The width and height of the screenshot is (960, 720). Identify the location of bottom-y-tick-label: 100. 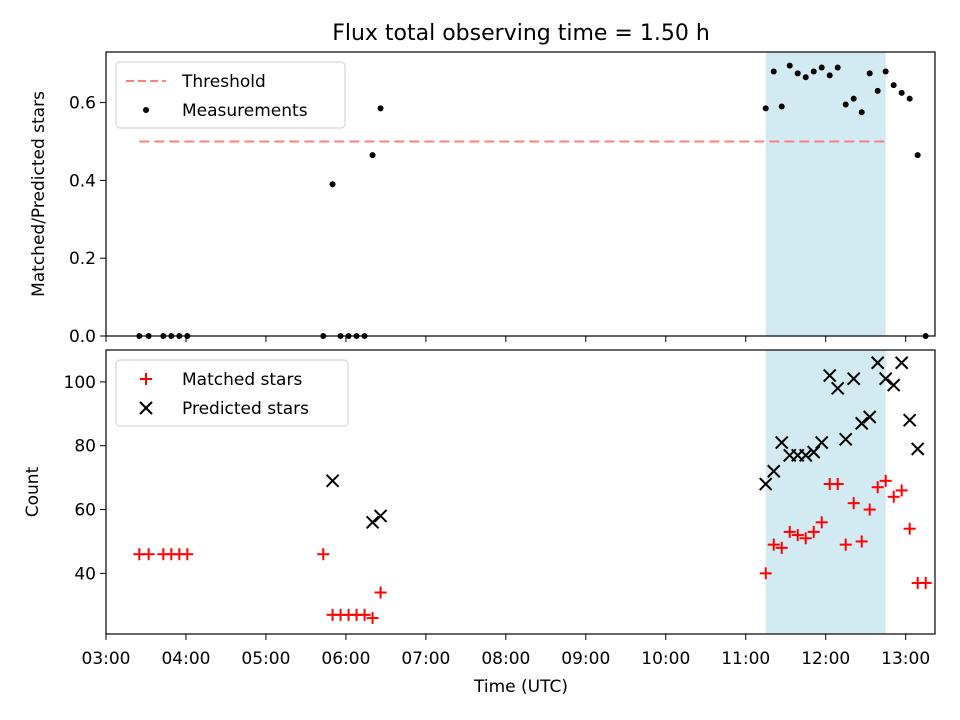
(80, 383).